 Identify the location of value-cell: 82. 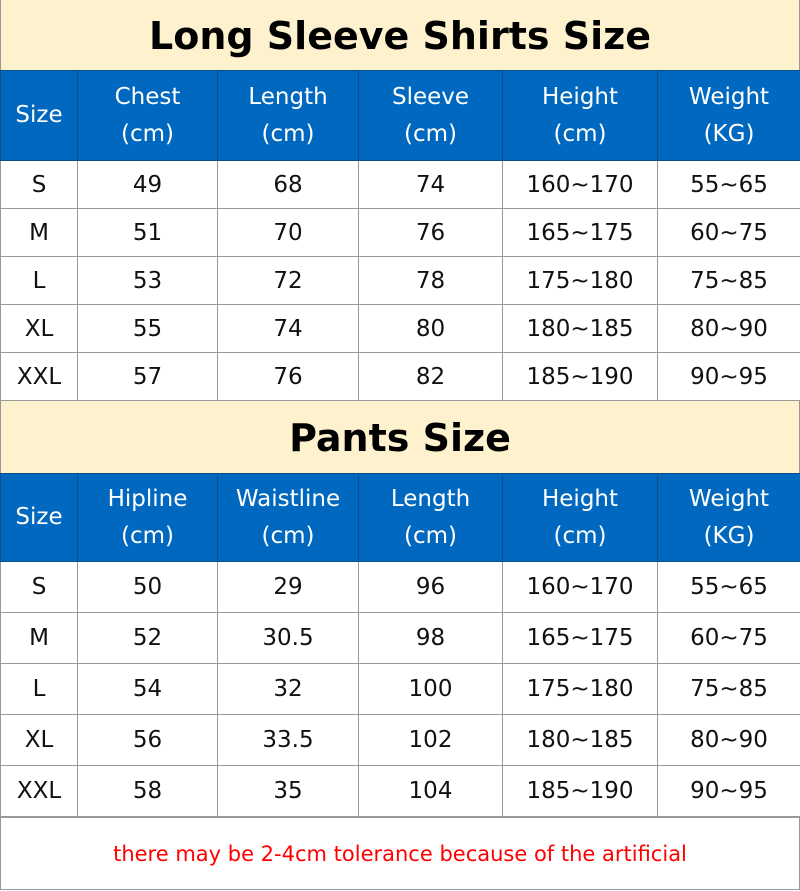
(431, 377).